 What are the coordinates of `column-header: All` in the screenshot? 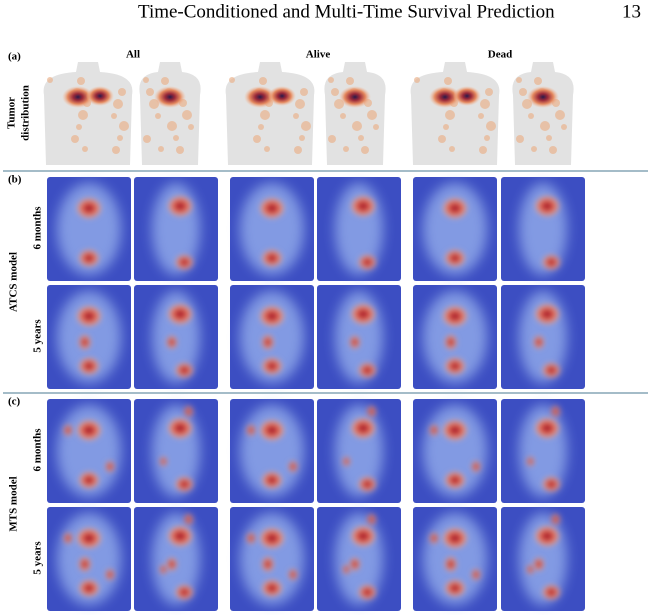 It's located at (133, 55).